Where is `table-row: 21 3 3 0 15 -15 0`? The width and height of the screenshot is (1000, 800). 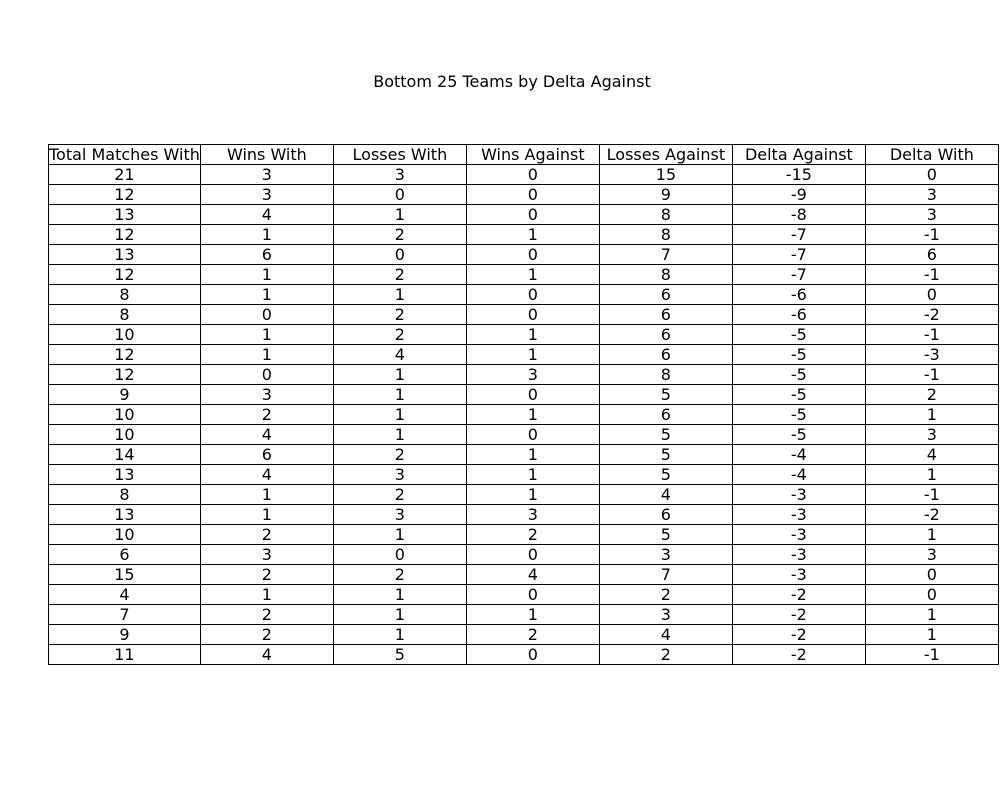 table-row: 21 3 3 0 15 -15 0 is located at coordinates (523, 174).